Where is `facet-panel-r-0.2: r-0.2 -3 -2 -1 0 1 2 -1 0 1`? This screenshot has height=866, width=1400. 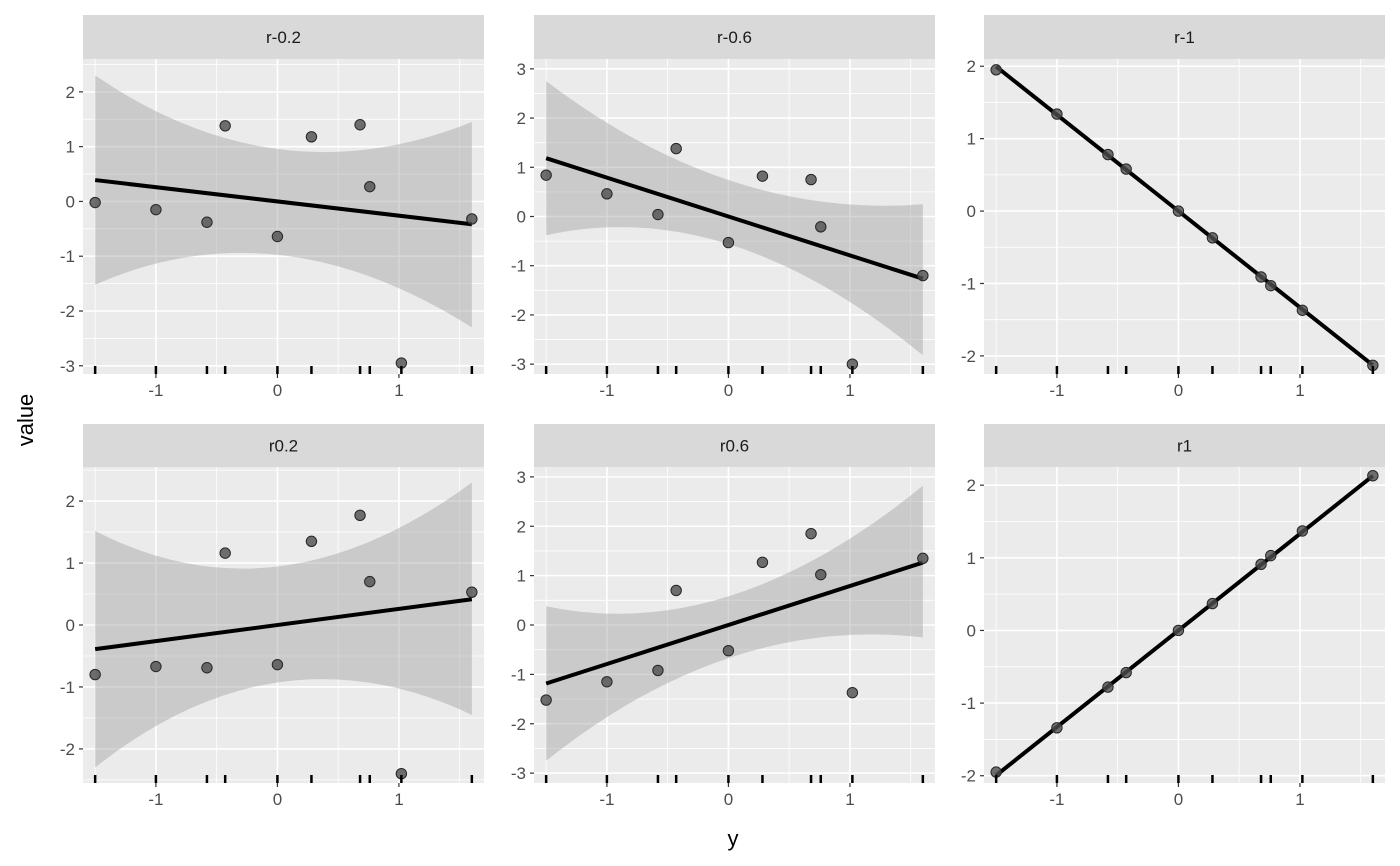 facet-panel-r-0.2: r-0.2 -3 -2 -1 0 1 2 -1 0 1 is located at coordinates (272, 207).